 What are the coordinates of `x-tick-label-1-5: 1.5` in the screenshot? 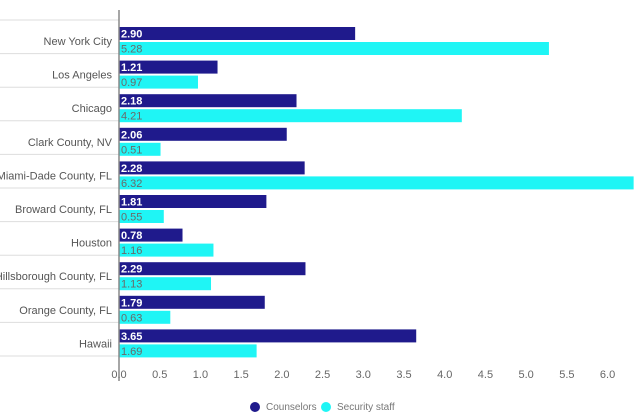 It's located at (240, 375).